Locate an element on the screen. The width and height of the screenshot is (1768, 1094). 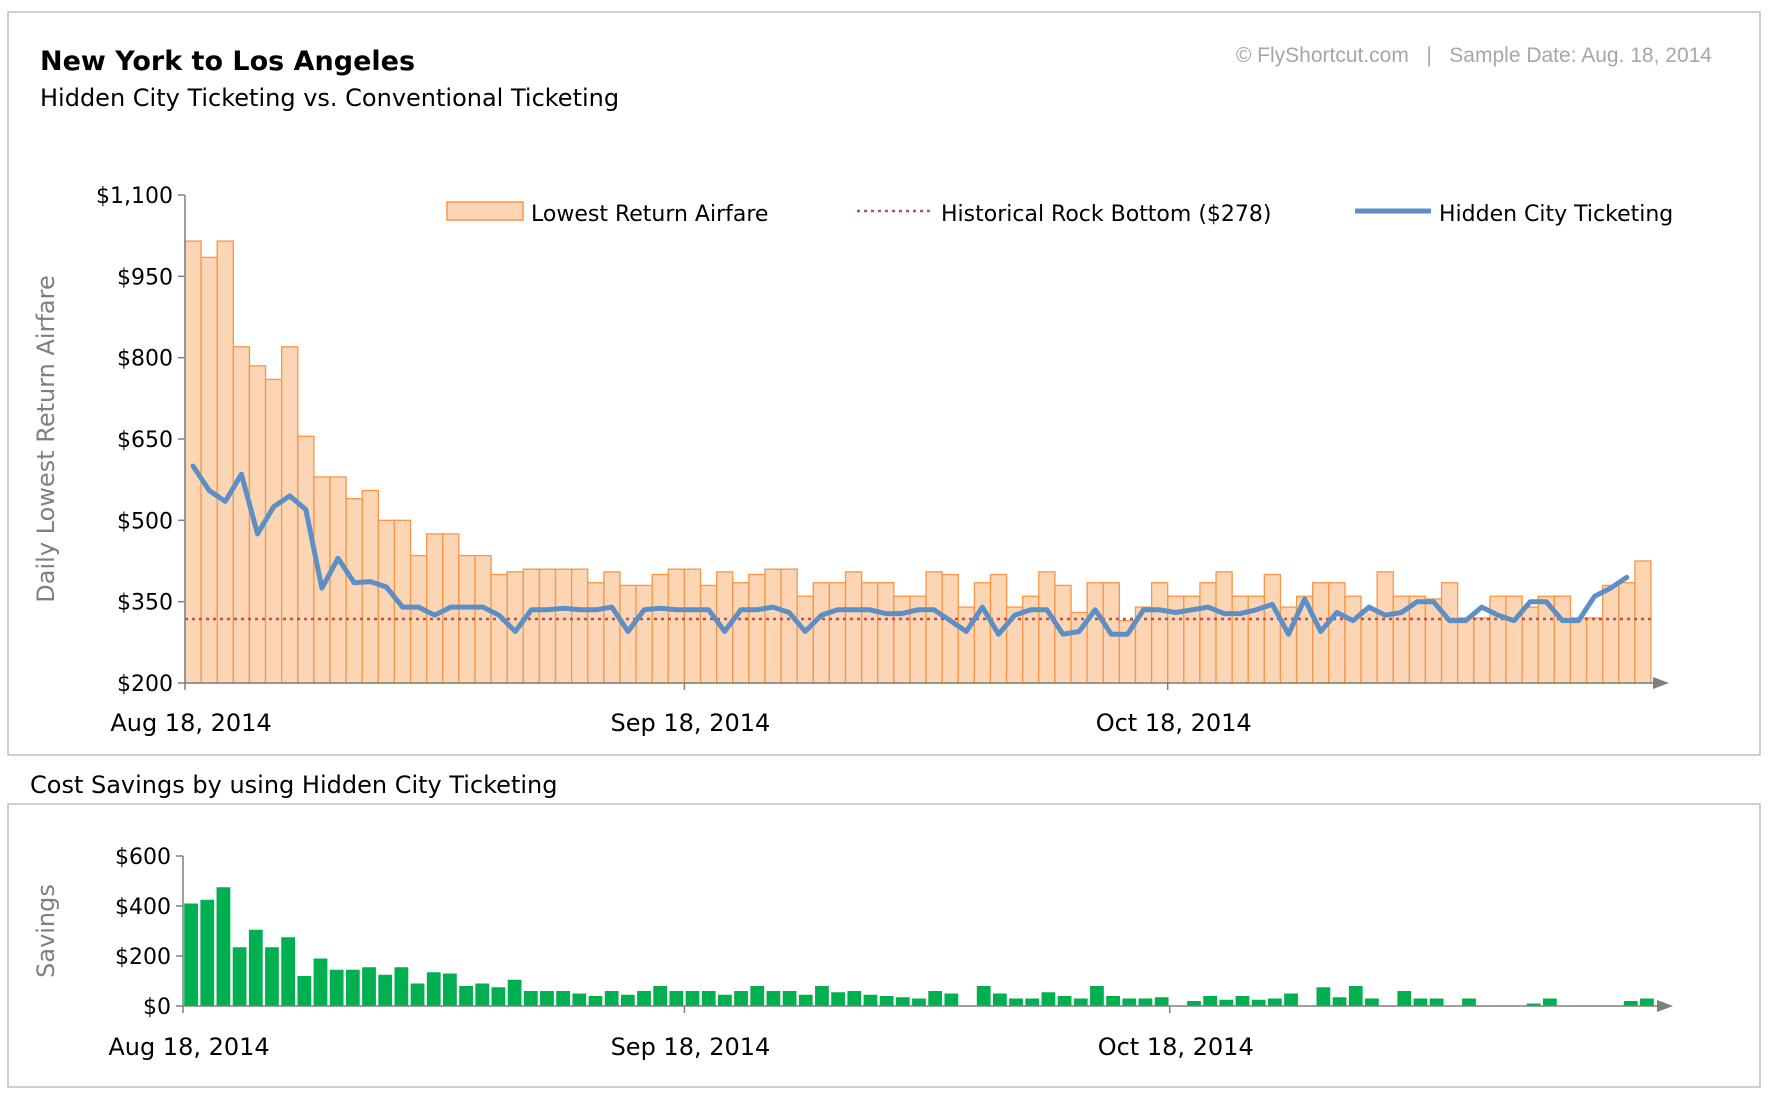
legend-label-rock-bottom: Historical Rock Bottom ($278) is located at coordinates (1106, 214).